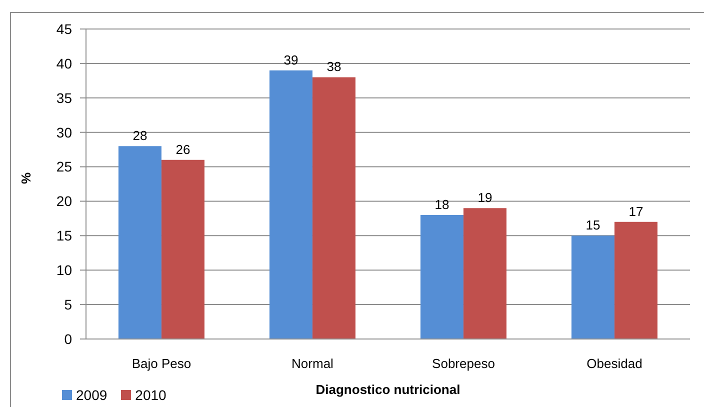 This screenshot has height=407, width=704. Describe the element at coordinates (64, 270) in the screenshot. I see `y-tick-label: 10` at that location.